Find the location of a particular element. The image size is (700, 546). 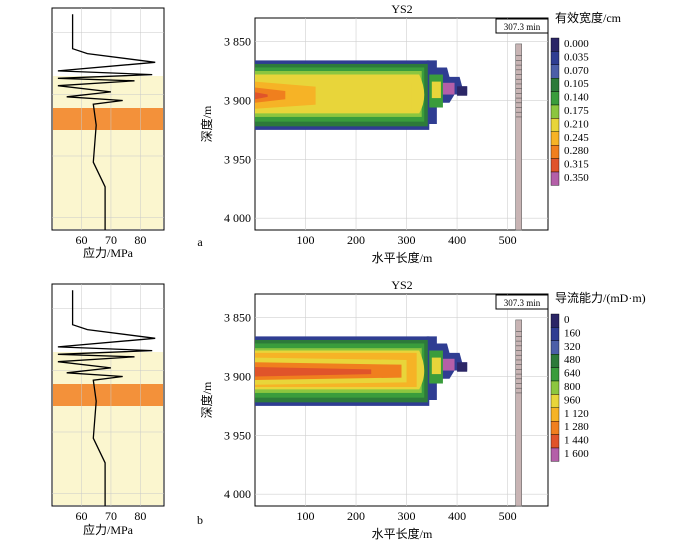

legend-title-b: 导流能力/(mD·m) is located at coordinates (600, 298).